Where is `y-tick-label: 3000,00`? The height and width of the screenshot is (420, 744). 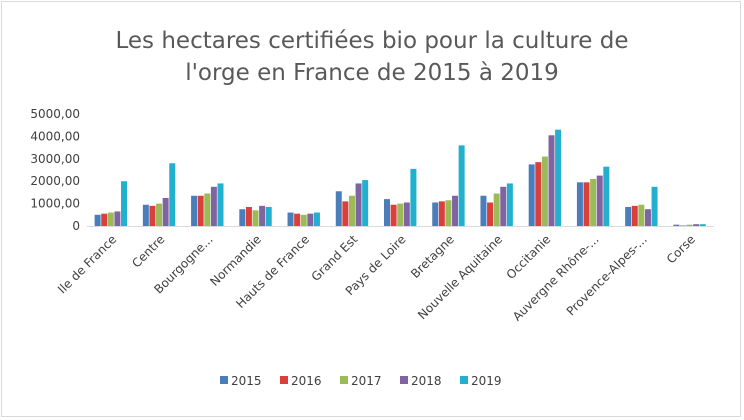
y-tick-label: 3000,00 is located at coordinates (55, 159).